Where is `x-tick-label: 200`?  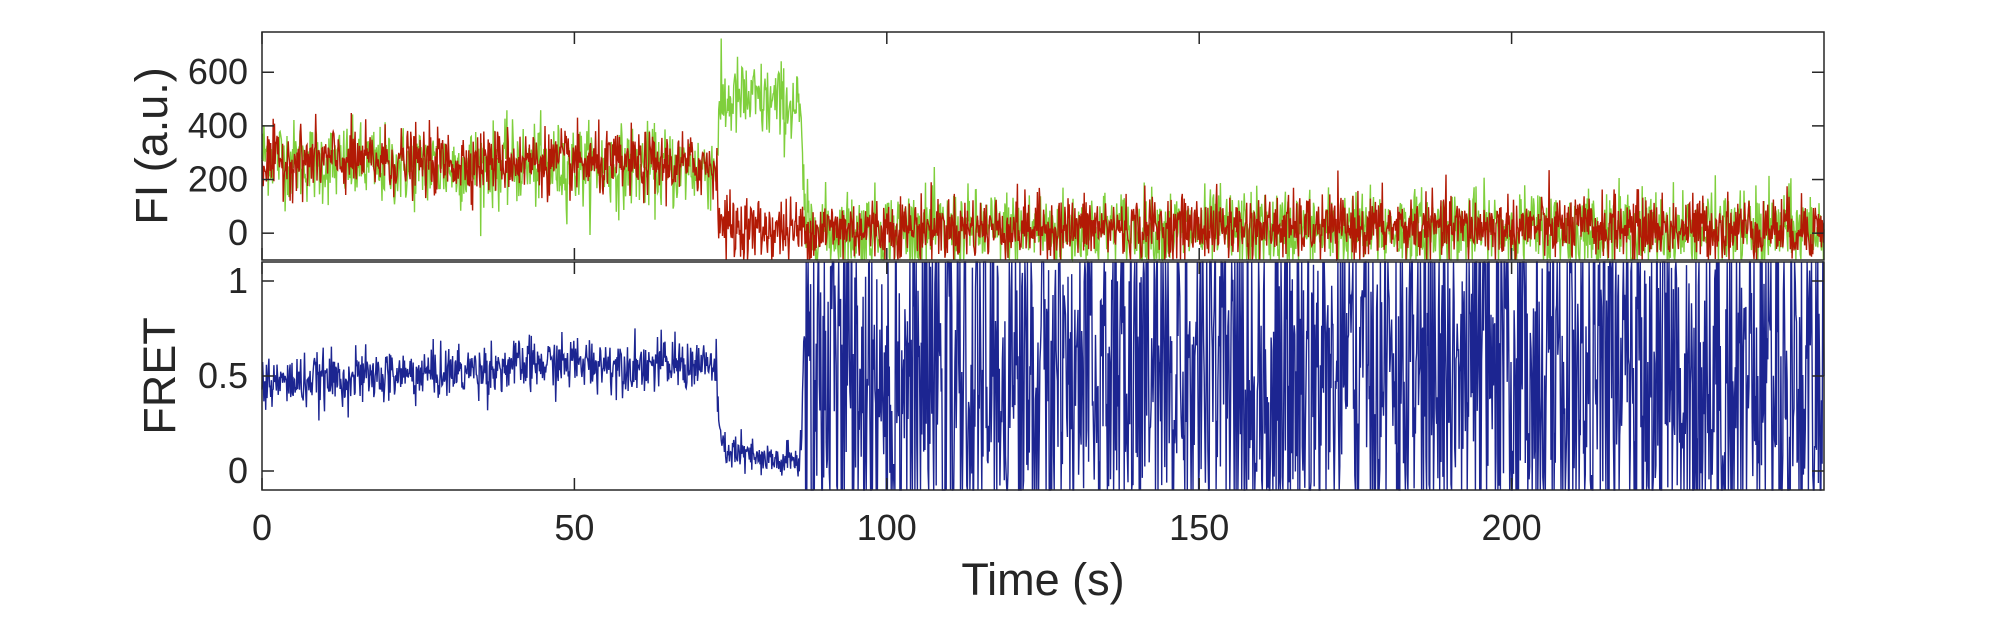 x-tick-label: 200 is located at coordinates (1512, 527).